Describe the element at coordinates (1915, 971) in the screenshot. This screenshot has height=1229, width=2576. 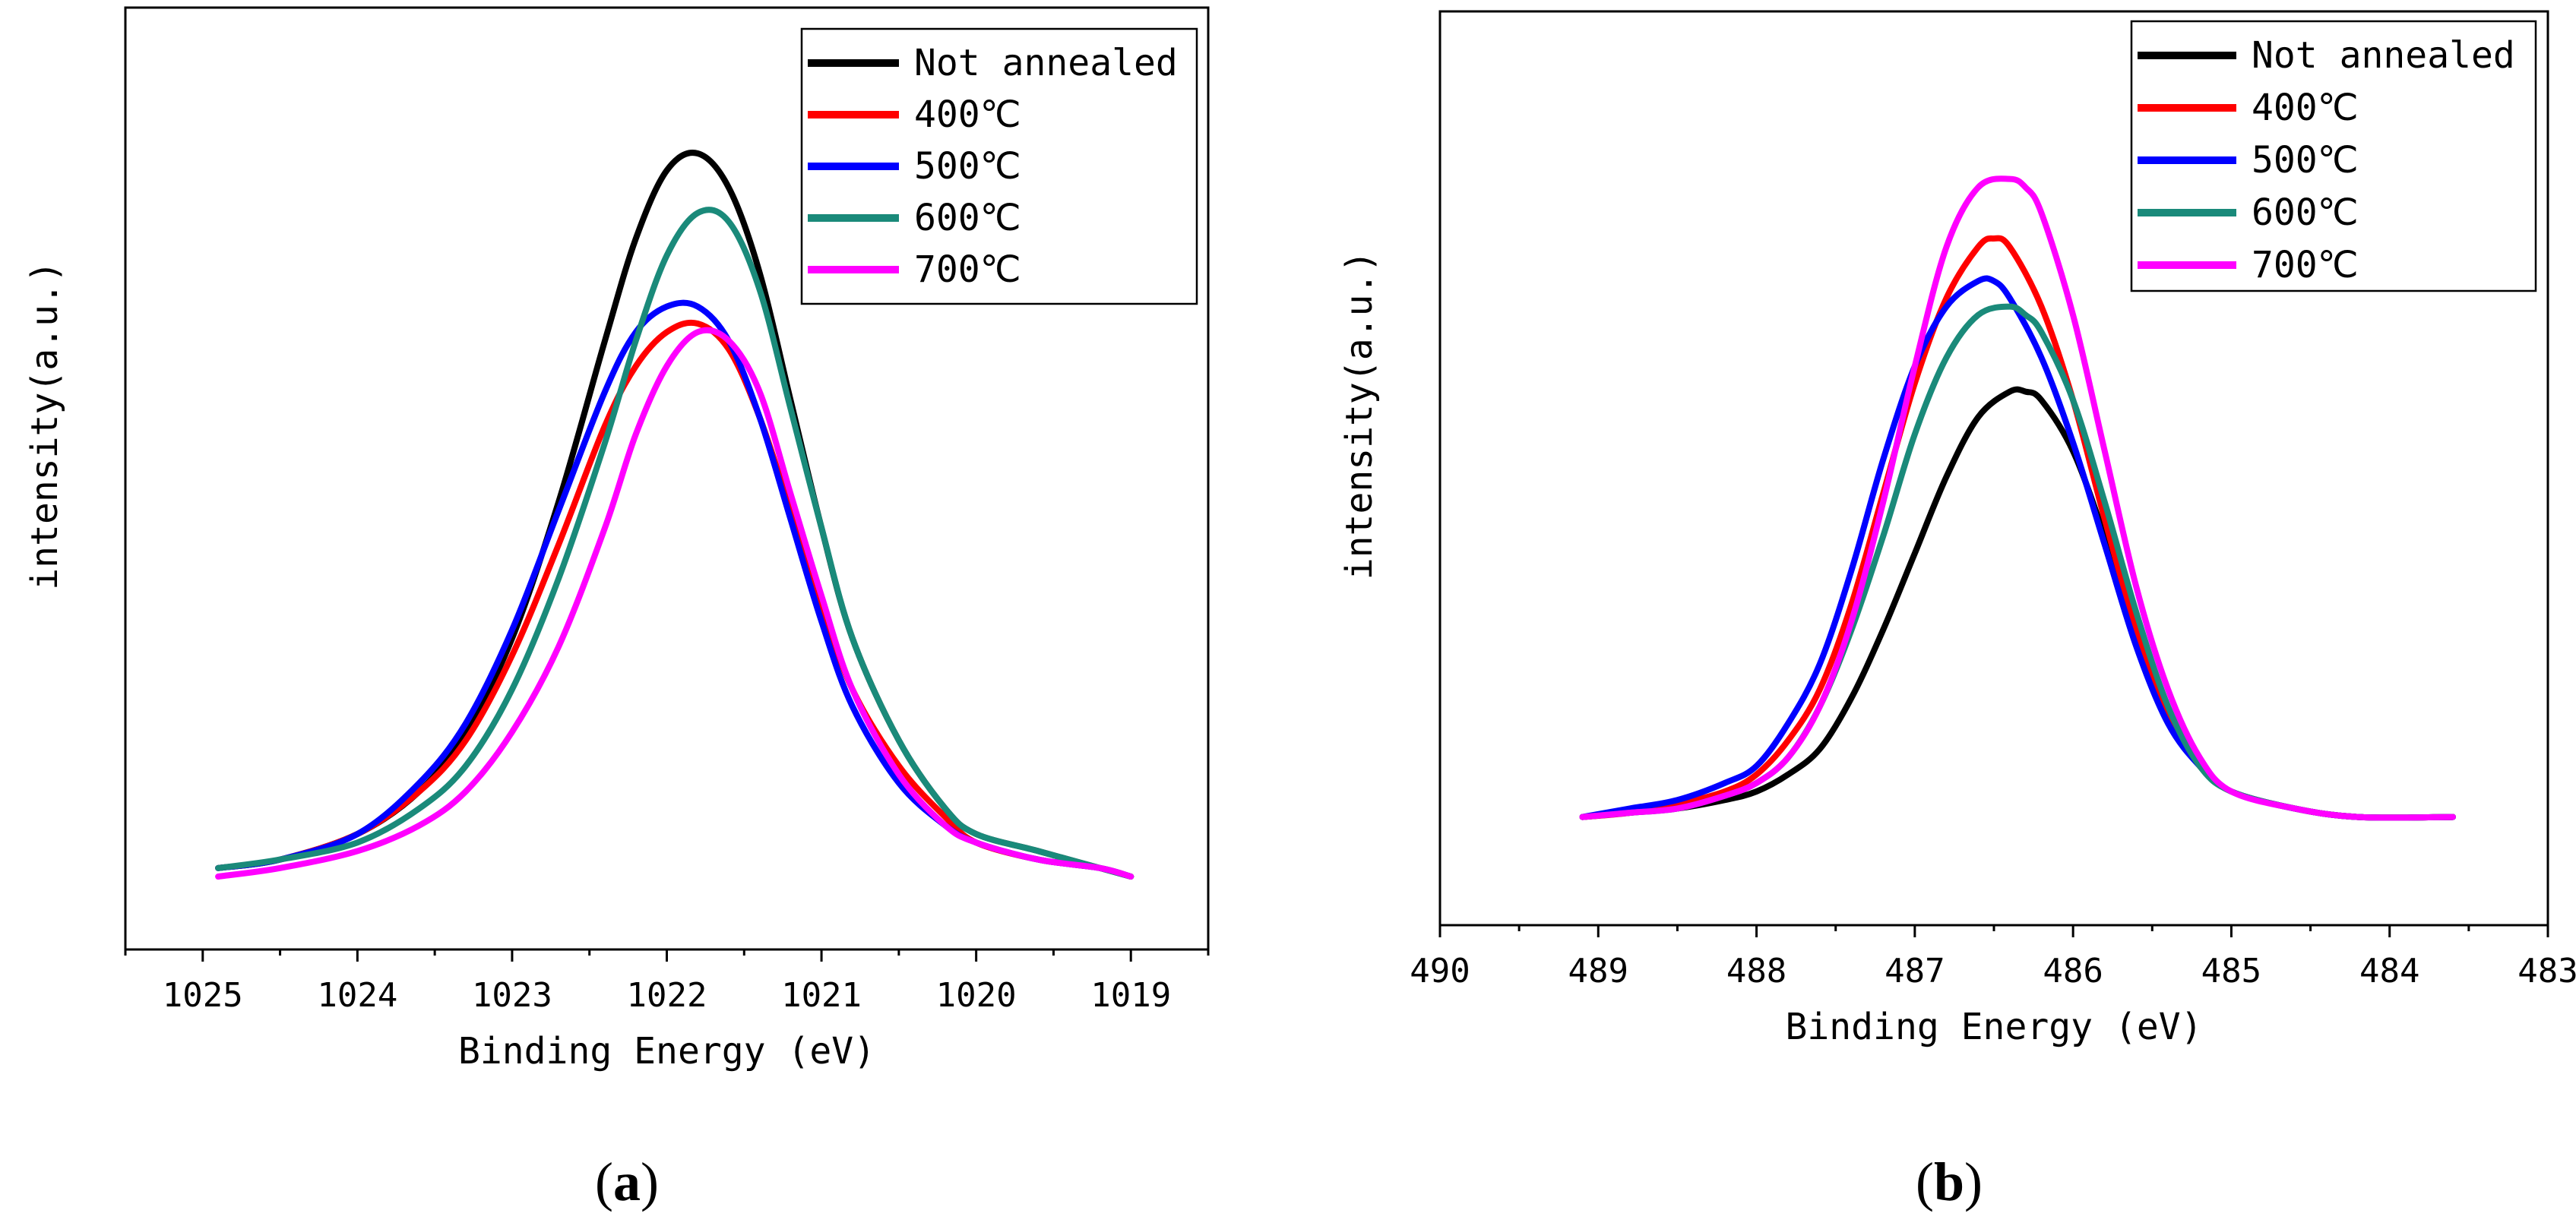
I see `panel-b-x-tick-label: 487` at that location.